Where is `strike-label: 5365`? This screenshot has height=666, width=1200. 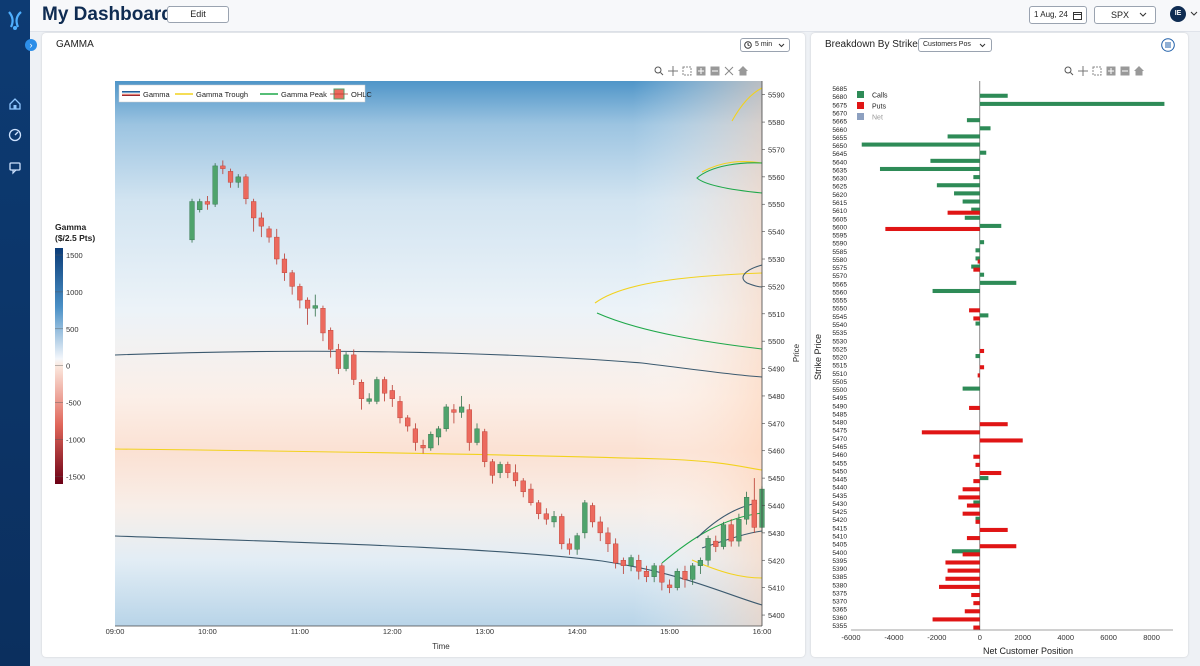
strike-label: 5365 is located at coordinates (839, 610).